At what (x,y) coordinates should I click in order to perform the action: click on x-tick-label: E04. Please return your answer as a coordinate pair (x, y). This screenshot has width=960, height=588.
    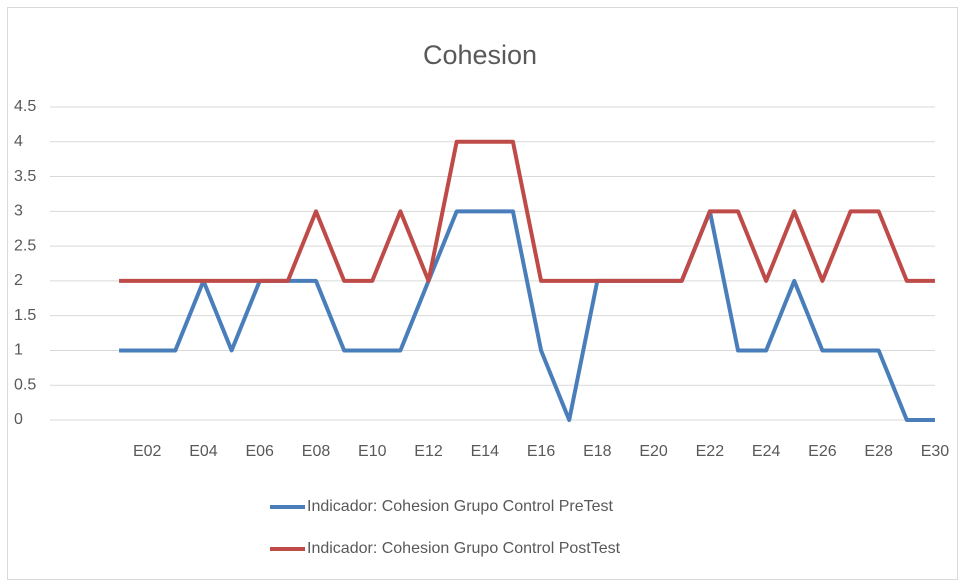
    Looking at the image, I should click on (203, 451).